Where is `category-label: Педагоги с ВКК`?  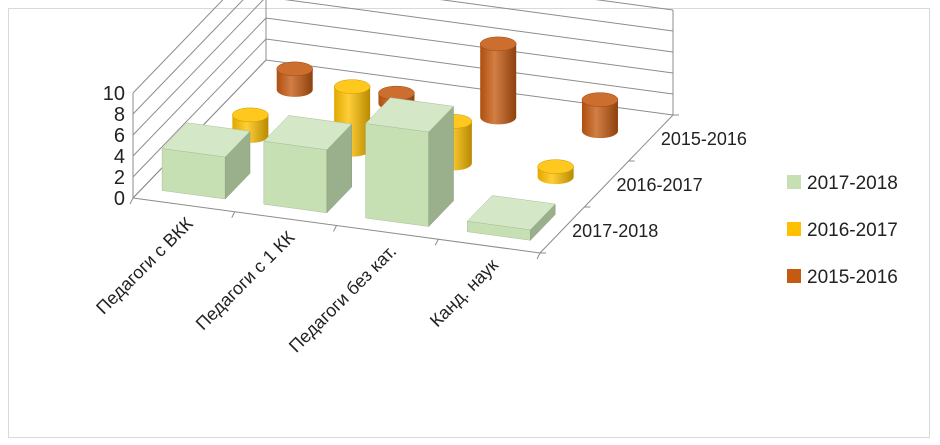
category-label: Педагоги с ВКК is located at coordinates (144, 265).